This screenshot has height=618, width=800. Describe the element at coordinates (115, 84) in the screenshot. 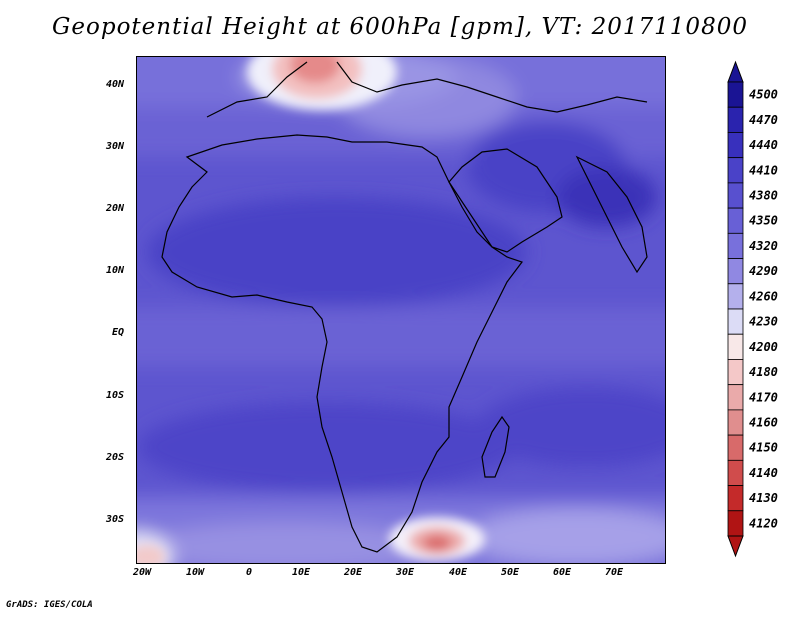

I see `lat-label: 40N` at that location.